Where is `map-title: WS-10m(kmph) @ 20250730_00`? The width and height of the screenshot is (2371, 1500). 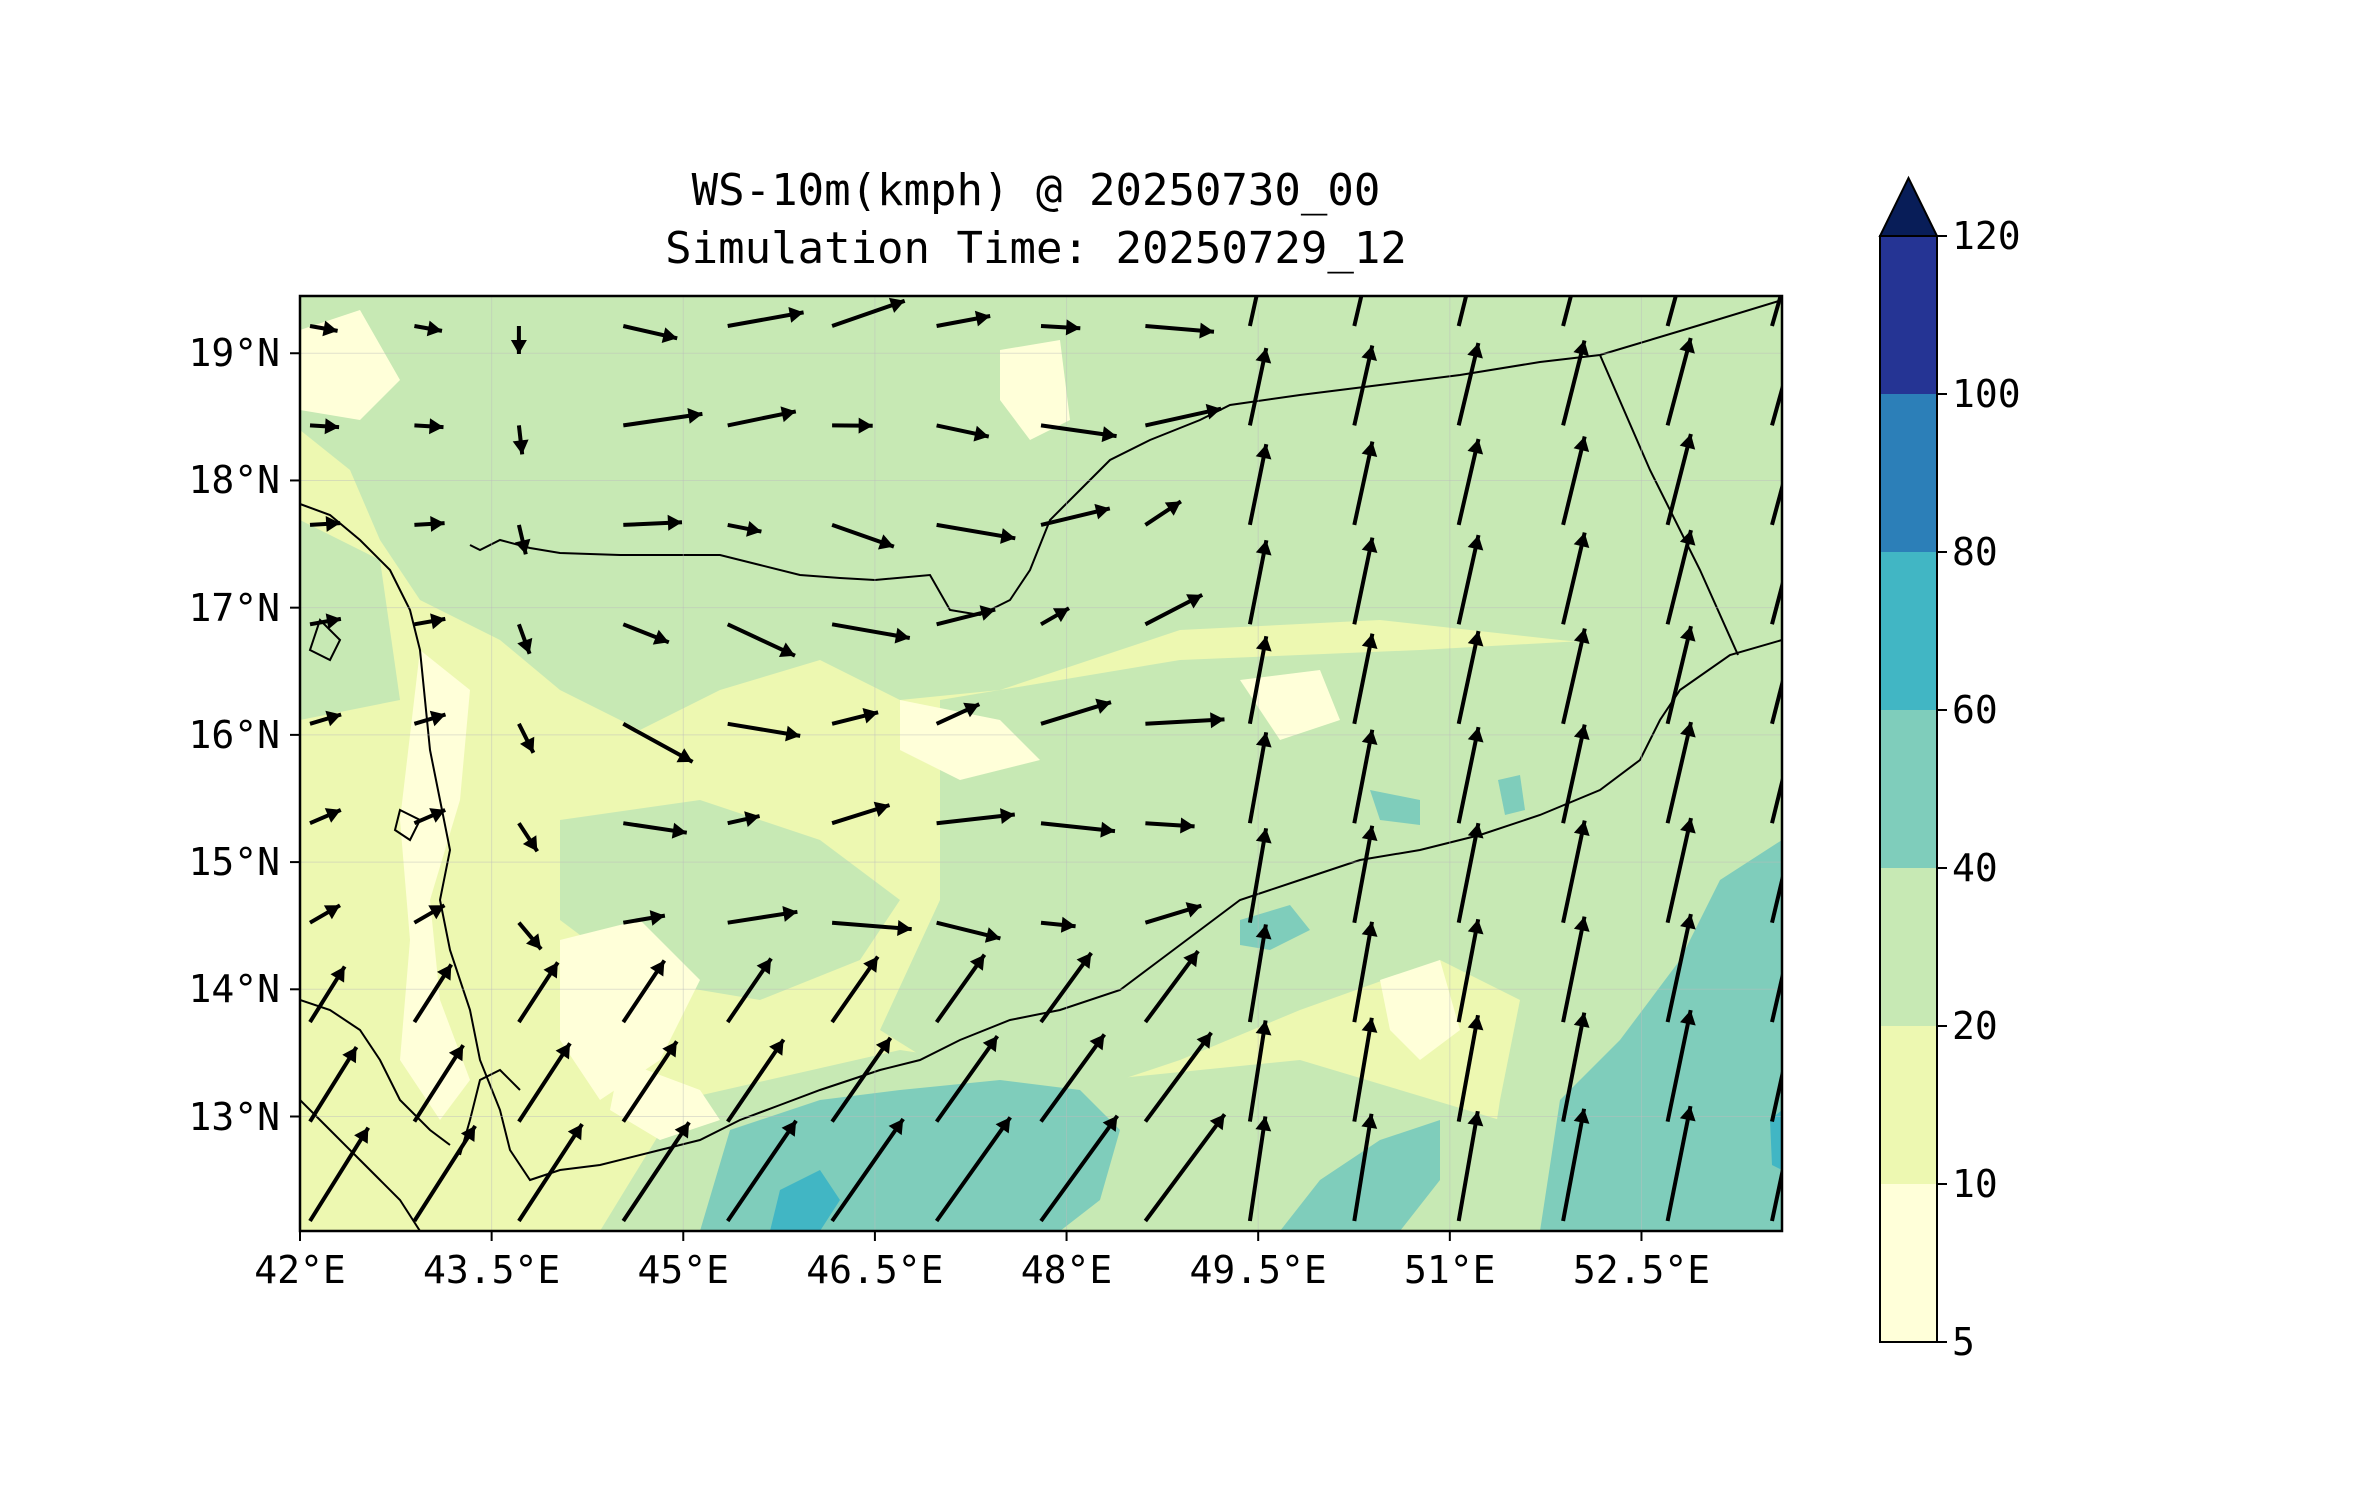 map-title: WS-10m(kmph) @ 20250730_00 is located at coordinates (1036, 190).